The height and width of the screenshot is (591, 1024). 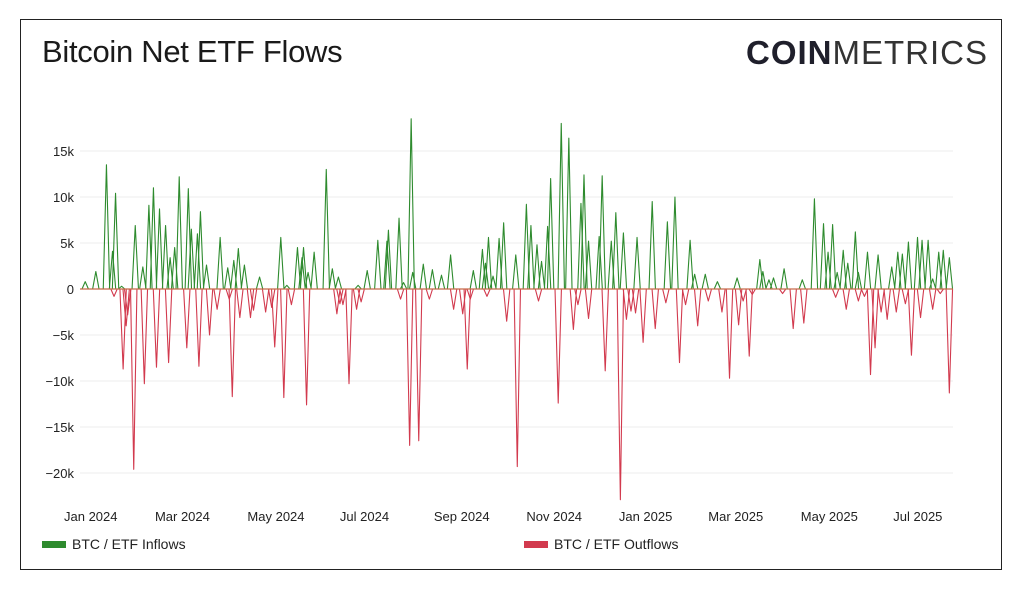 What do you see at coordinates (54, 544) in the screenshot?
I see `inflows-swatch` at bounding box center [54, 544].